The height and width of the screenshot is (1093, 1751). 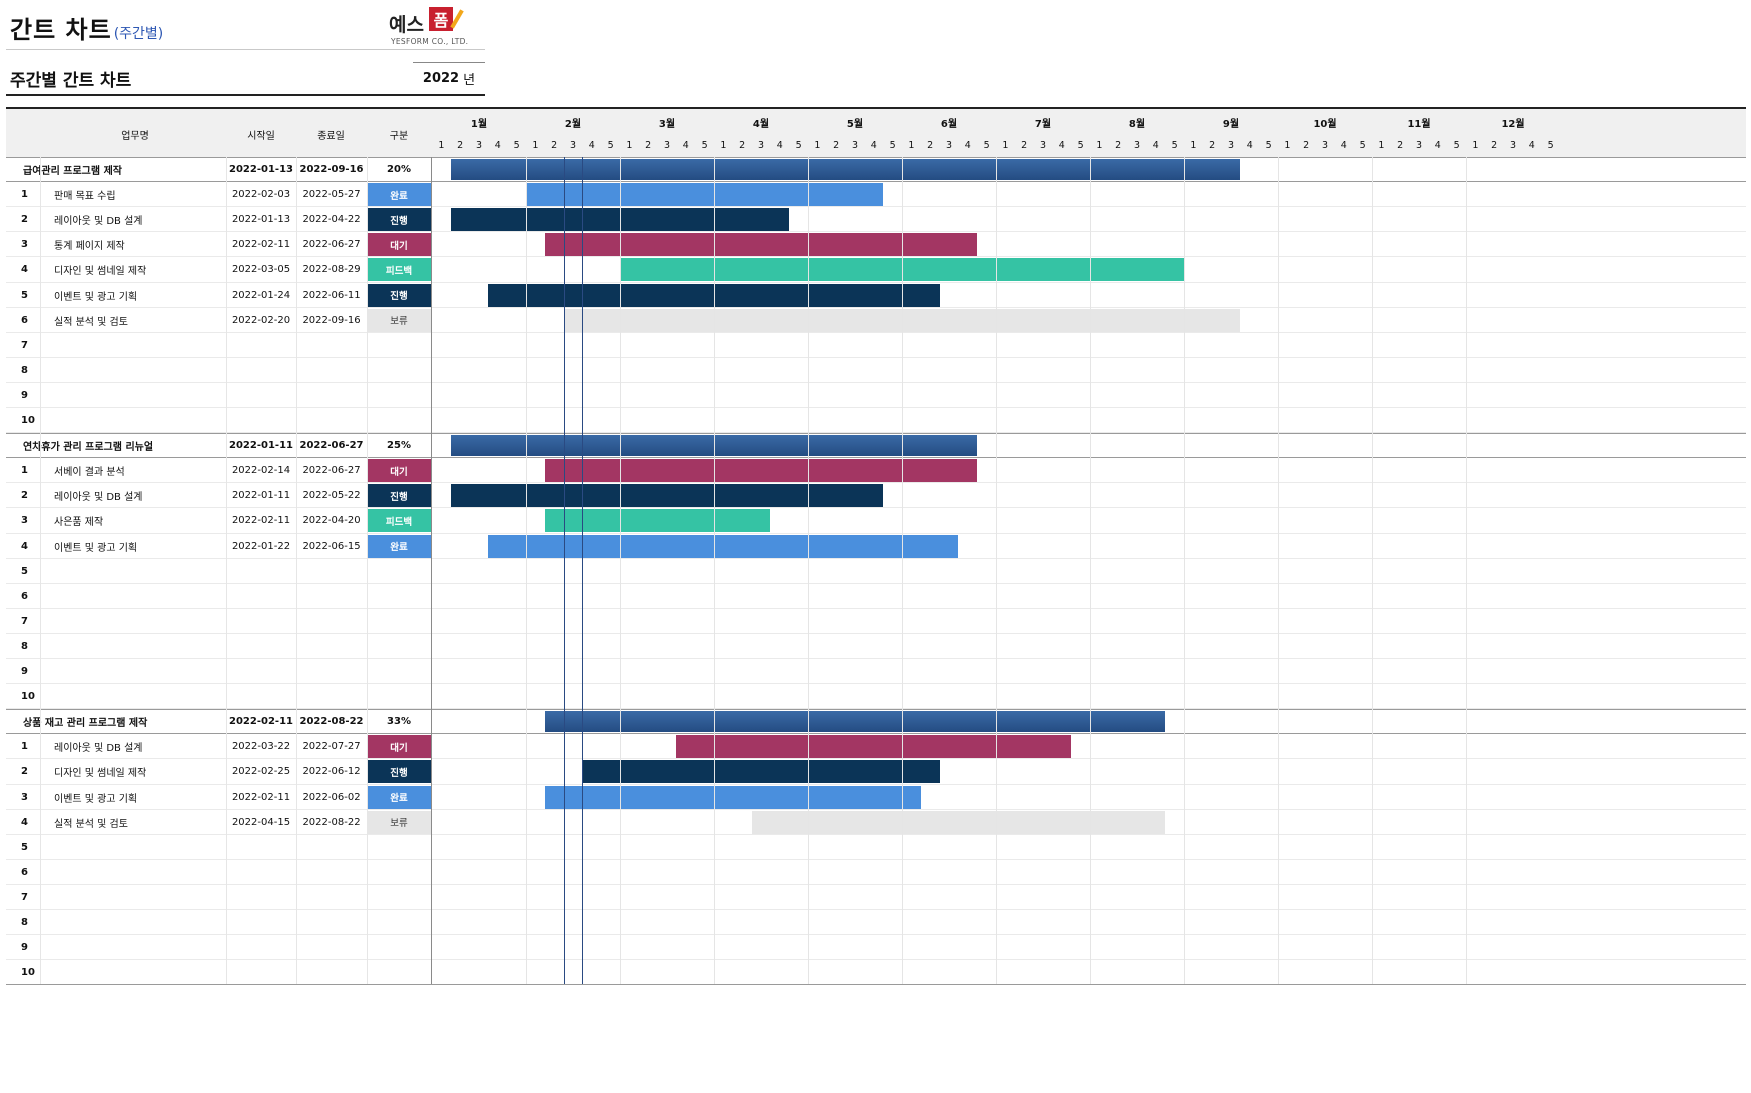 I want to click on task-name: 사은품 제작, so click(x=79, y=523).